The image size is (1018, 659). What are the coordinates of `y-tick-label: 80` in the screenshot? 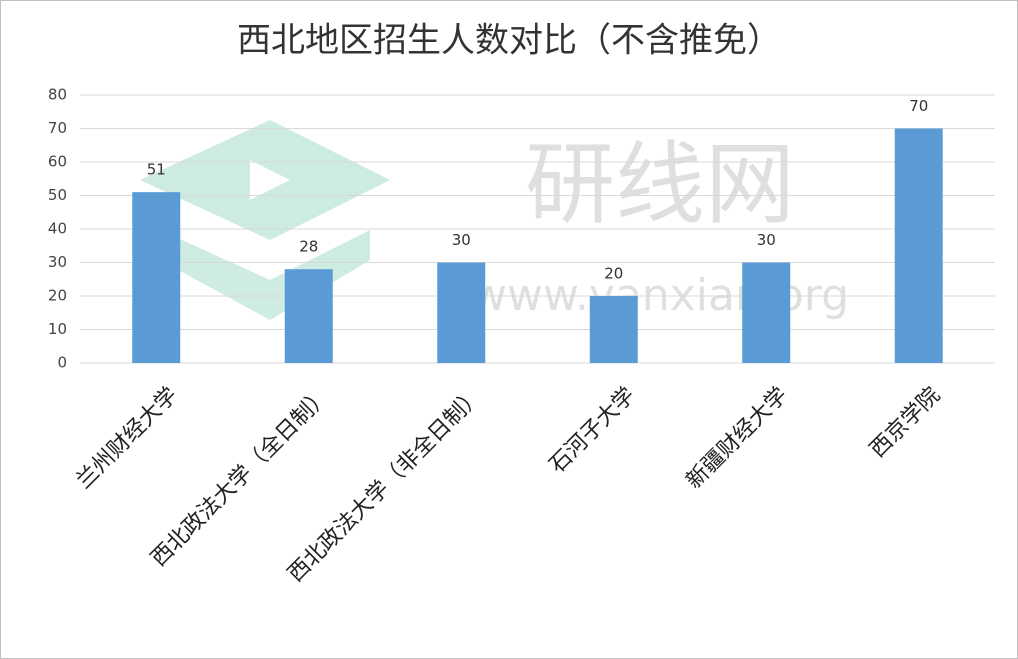 It's located at (57, 95).